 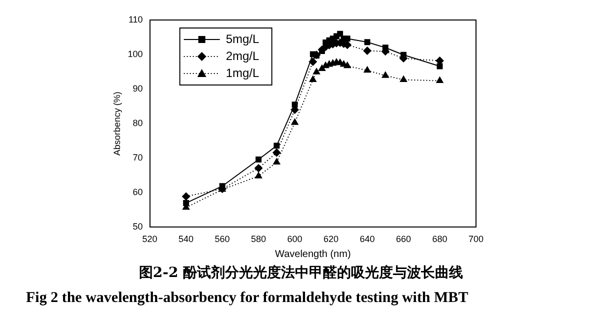 What do you see at coordinates (301, 273) in the screenshot?
I see `text: 图2-2 酚试剂分光光度法中甲醛的吸光度与波长曲线` at bounding box center [301, 273].